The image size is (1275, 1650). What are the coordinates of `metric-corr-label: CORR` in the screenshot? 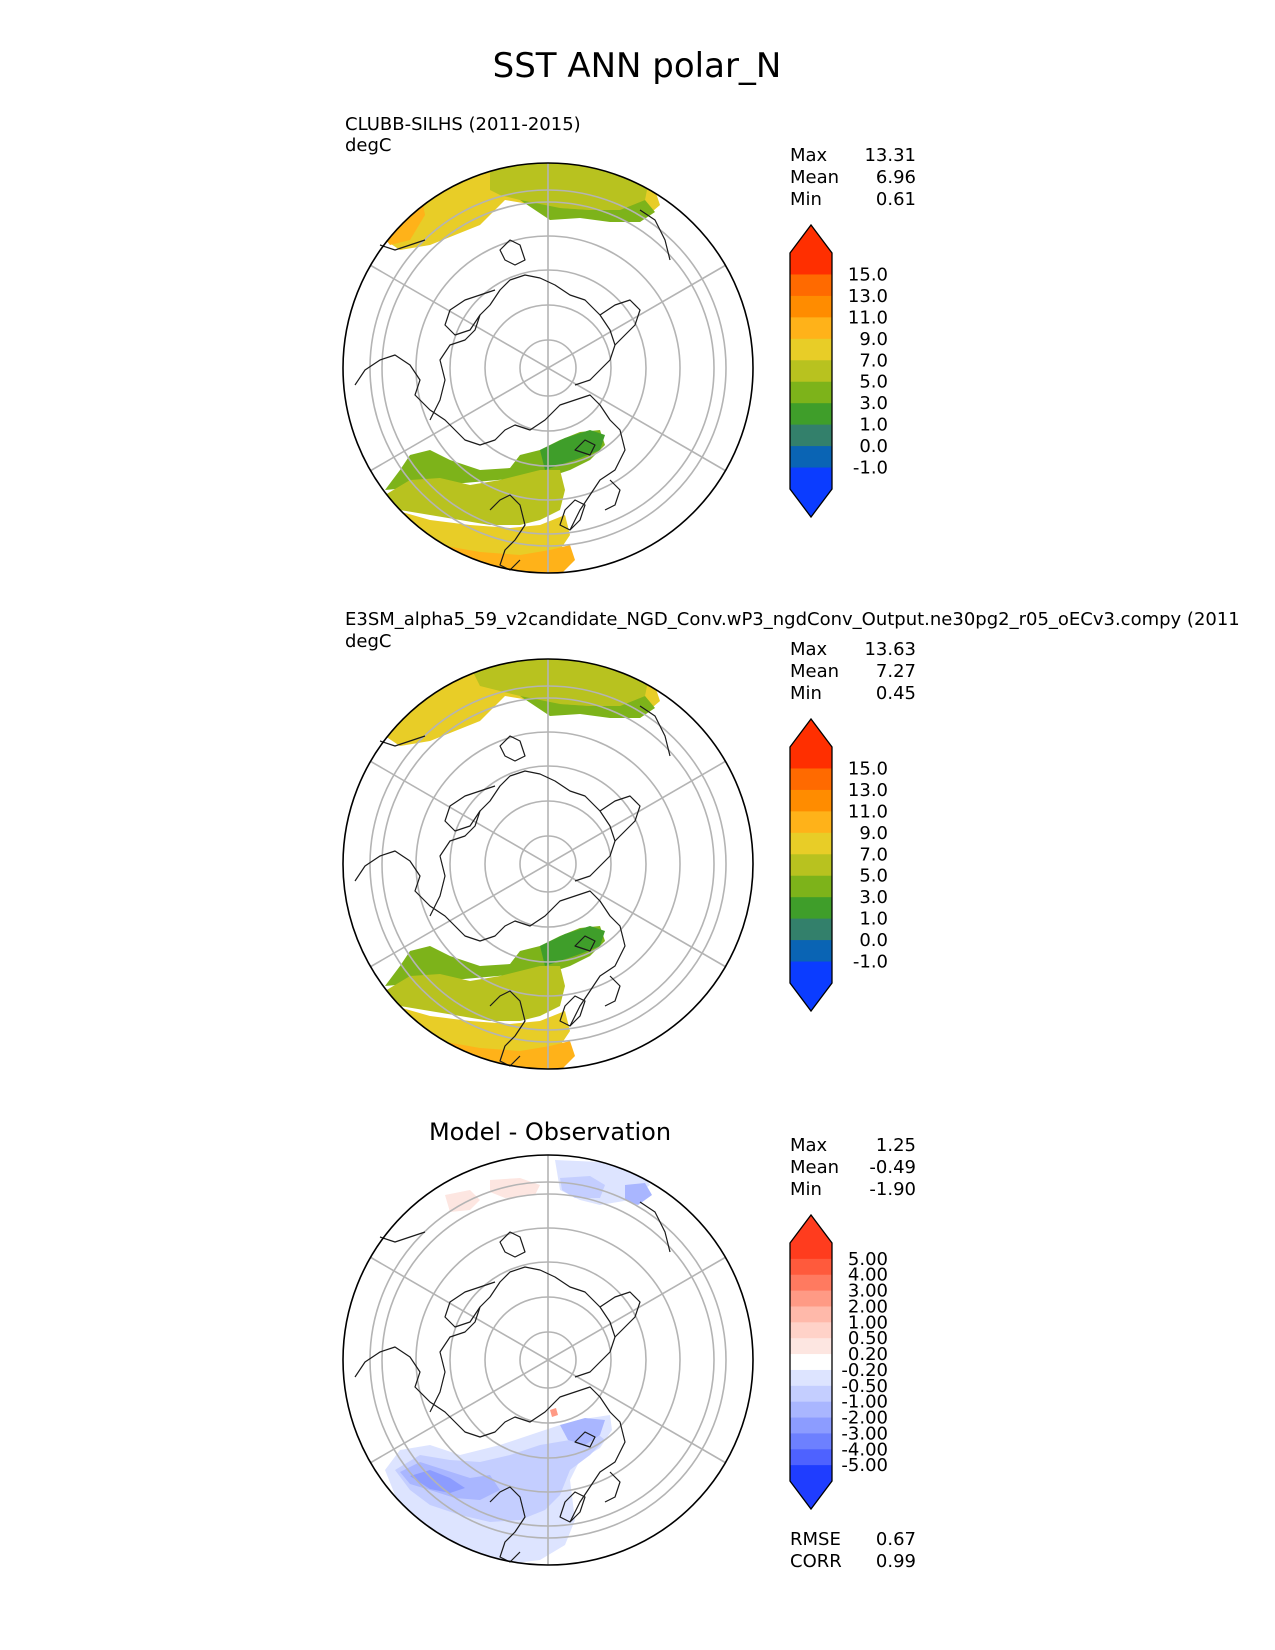 It's located at (816, 1561).